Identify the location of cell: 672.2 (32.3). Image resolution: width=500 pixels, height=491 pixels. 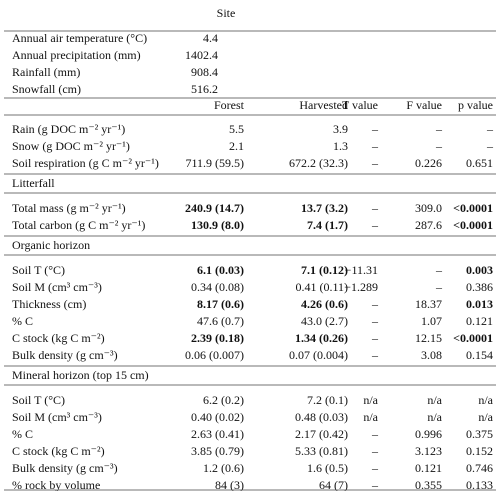
(318, 163).